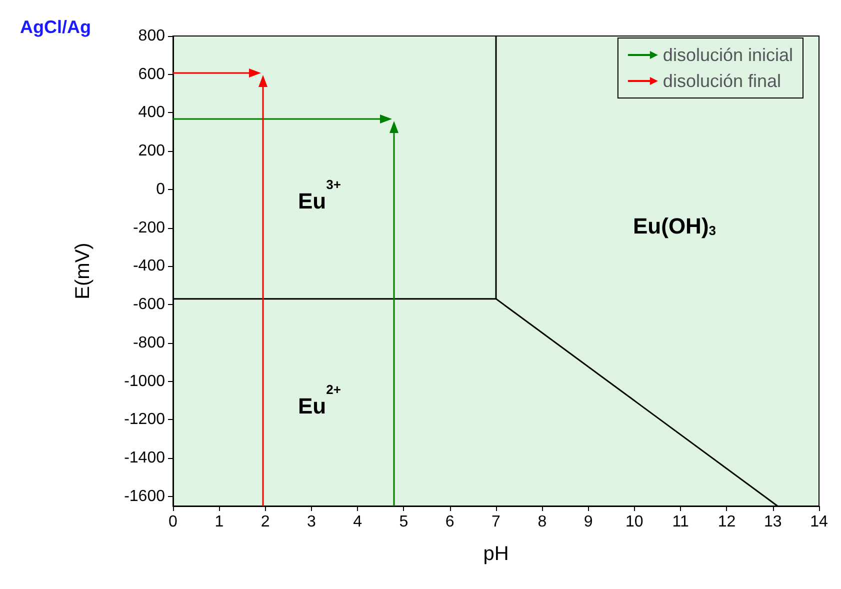  What do you see at coordinates (320, 195) in the screenshot?
I see `annotation: Eu3+` at bounding box center [320, 195].